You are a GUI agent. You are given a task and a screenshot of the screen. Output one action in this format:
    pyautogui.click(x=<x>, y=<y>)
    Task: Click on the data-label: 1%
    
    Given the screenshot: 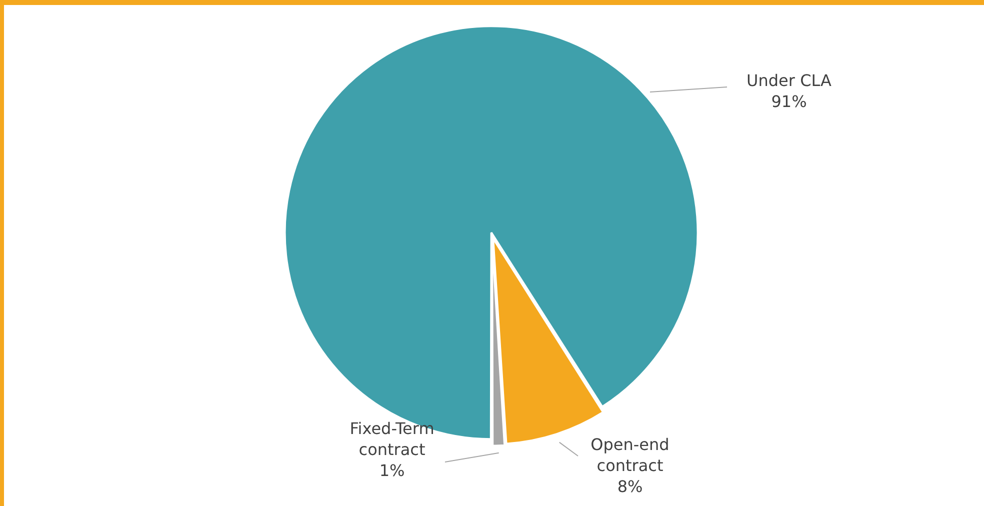 What is the action you would take?
    pyautogui.click(x=392, y=470)
    